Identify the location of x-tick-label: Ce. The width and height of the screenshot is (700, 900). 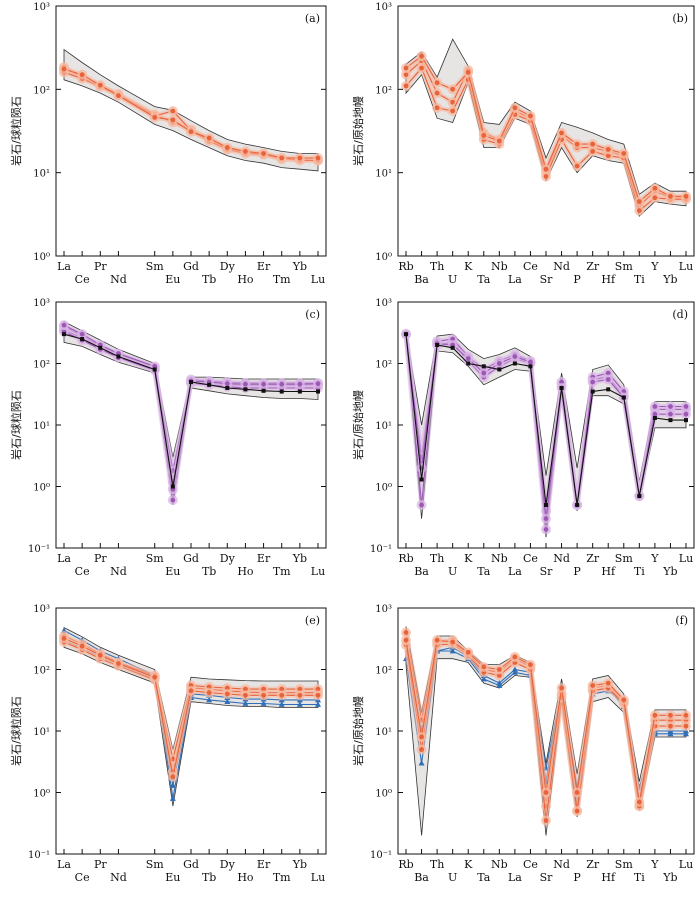
(82, 279).